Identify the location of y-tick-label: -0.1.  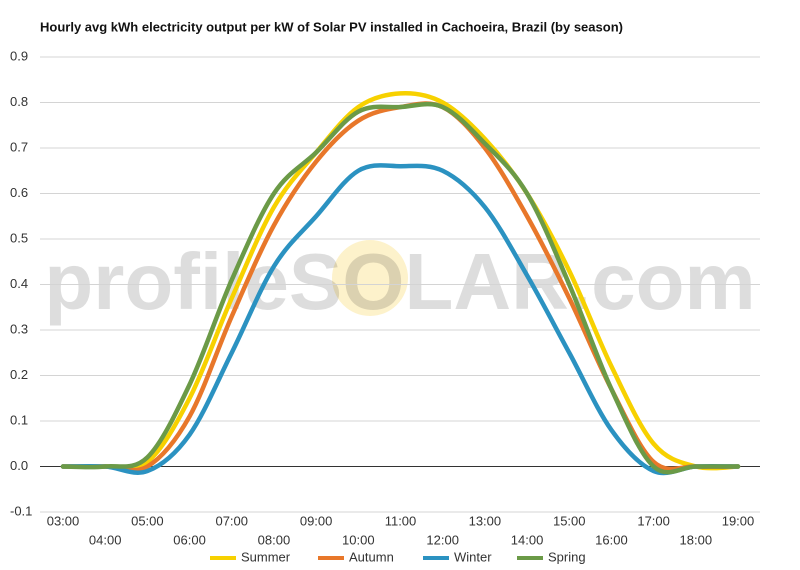
(21, 510).